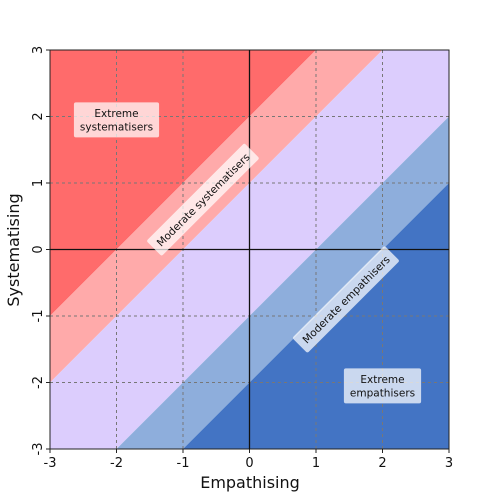 This screenshot has width=500, height=500. Describe the element at coordinates (38, 316) in the screenshot. I see `y-tick-label: -1` at that location.